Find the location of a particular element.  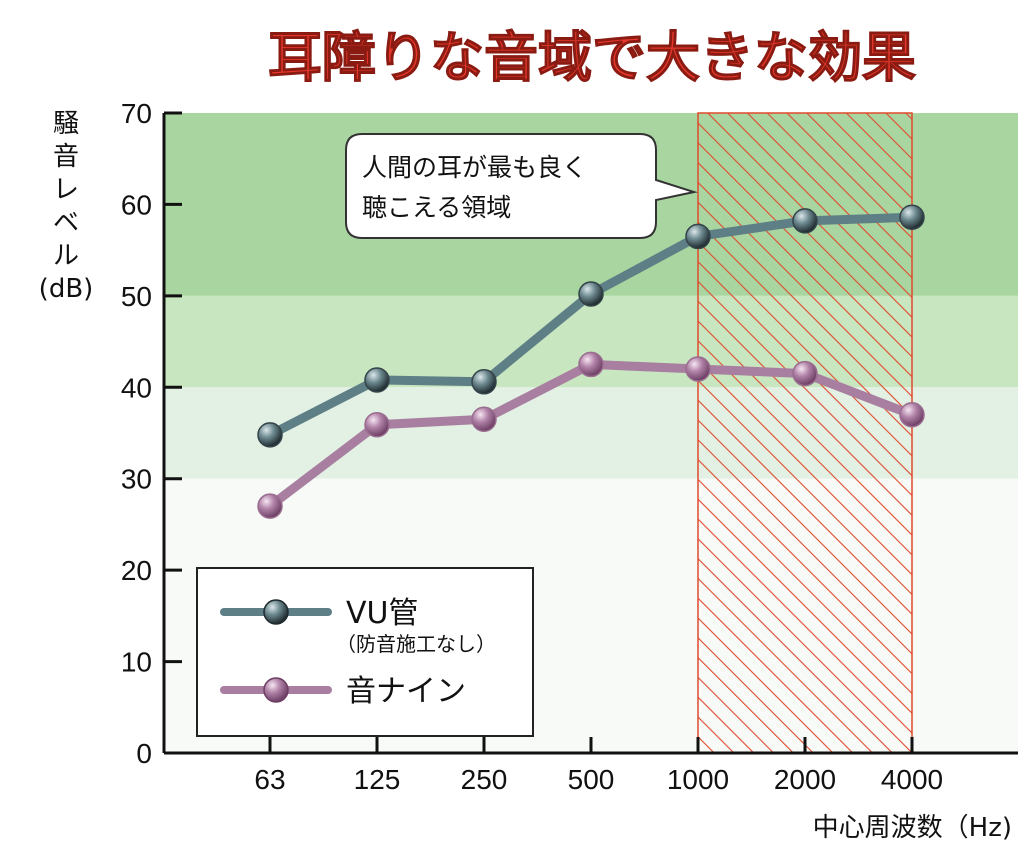

callout-line-2: 聴こえる領域 is located at coordinates (436, 207).